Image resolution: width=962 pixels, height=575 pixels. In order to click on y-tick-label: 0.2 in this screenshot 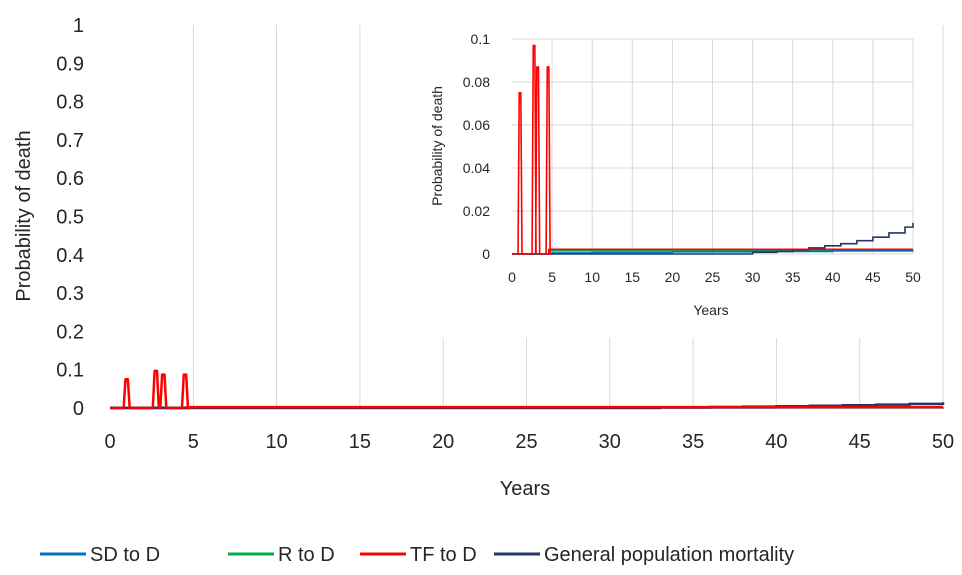, I will do `click(70, 332)`.